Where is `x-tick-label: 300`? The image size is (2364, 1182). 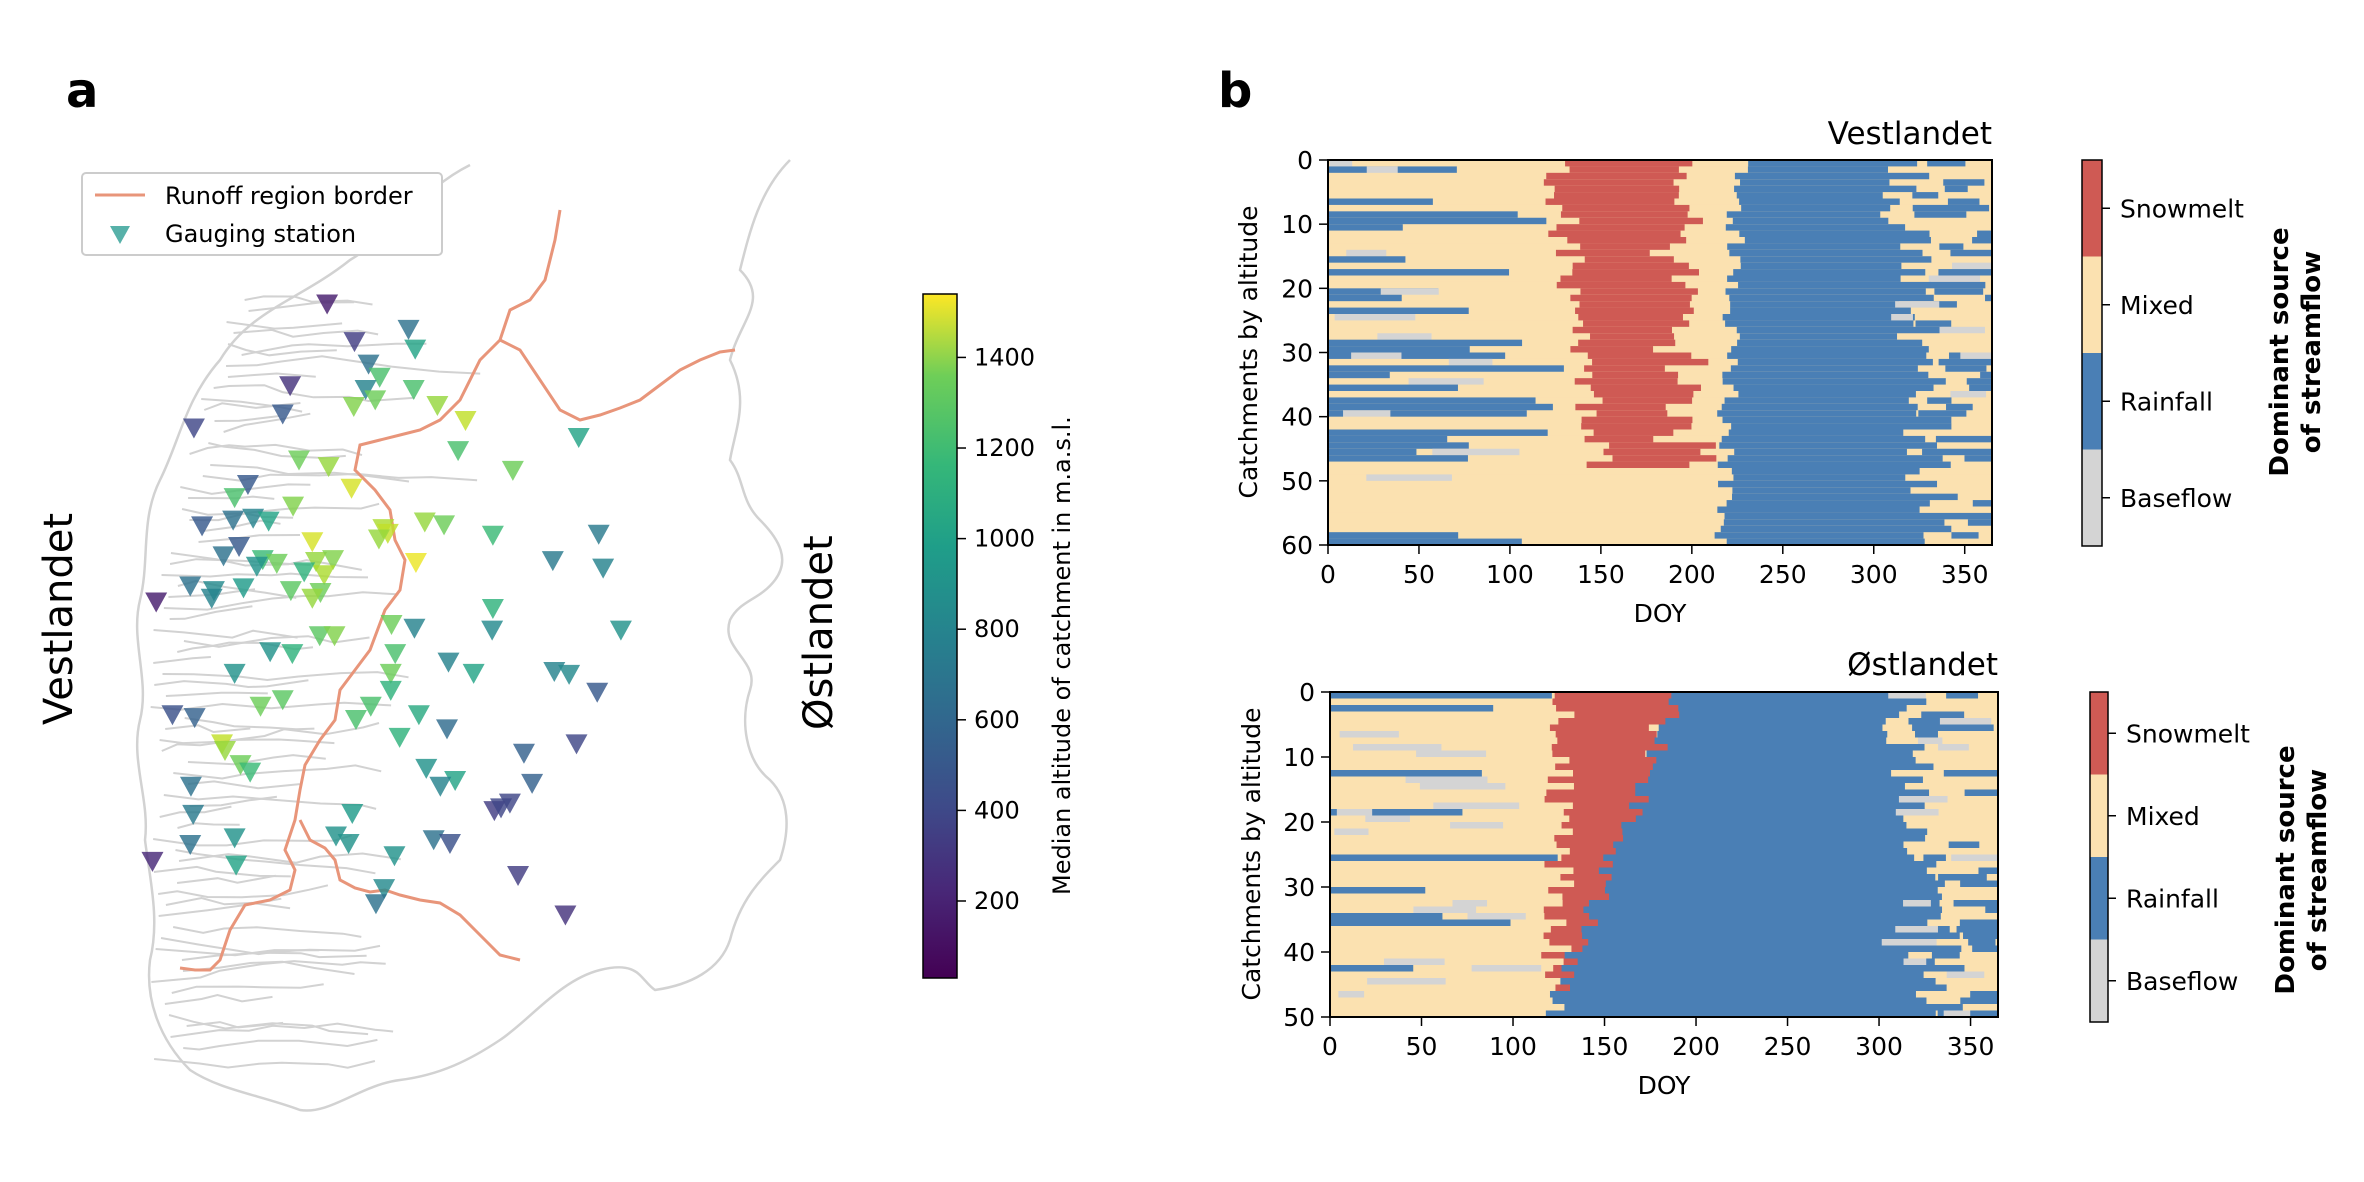 x-tick-label: 300 is located at coordinates (1874, 574).